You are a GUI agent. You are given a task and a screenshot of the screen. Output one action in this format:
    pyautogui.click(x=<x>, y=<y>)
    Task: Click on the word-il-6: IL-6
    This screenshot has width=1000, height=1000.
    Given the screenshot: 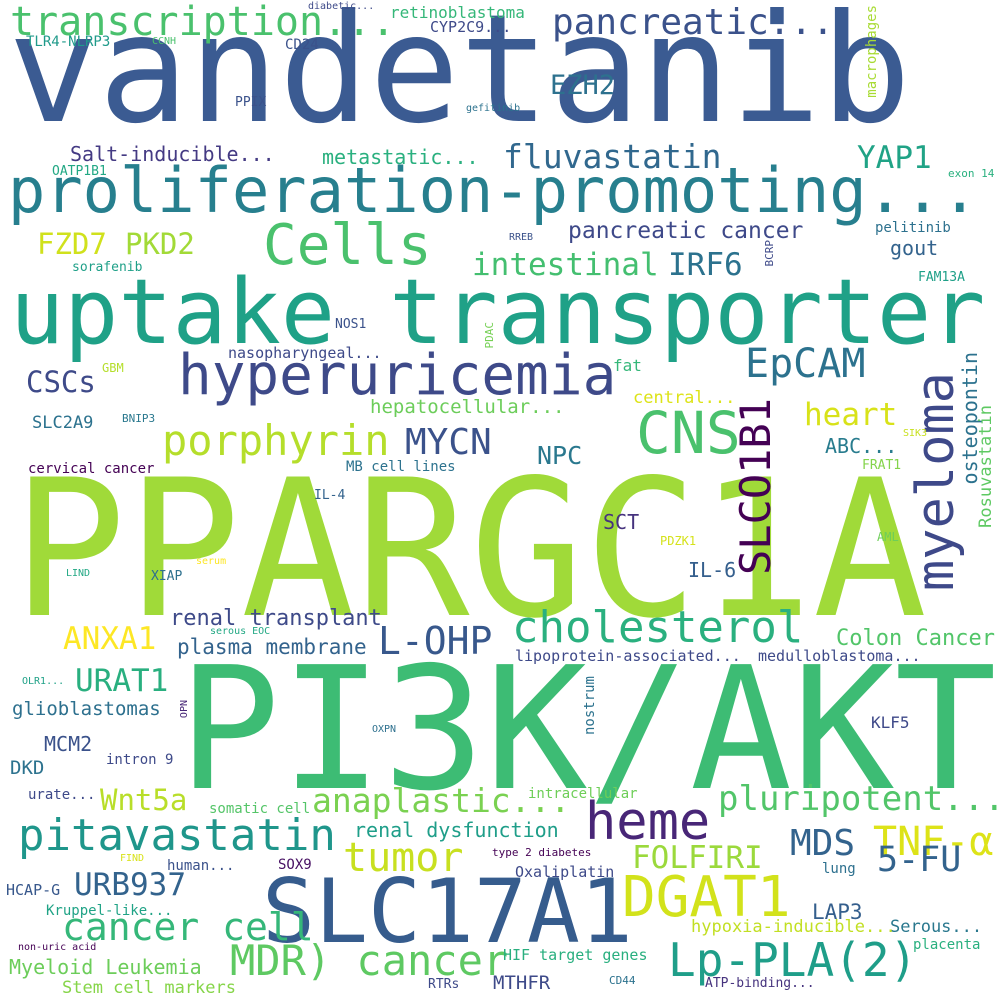 What is the action you would take?
    pyautogui.click(x=712, y=570)
    